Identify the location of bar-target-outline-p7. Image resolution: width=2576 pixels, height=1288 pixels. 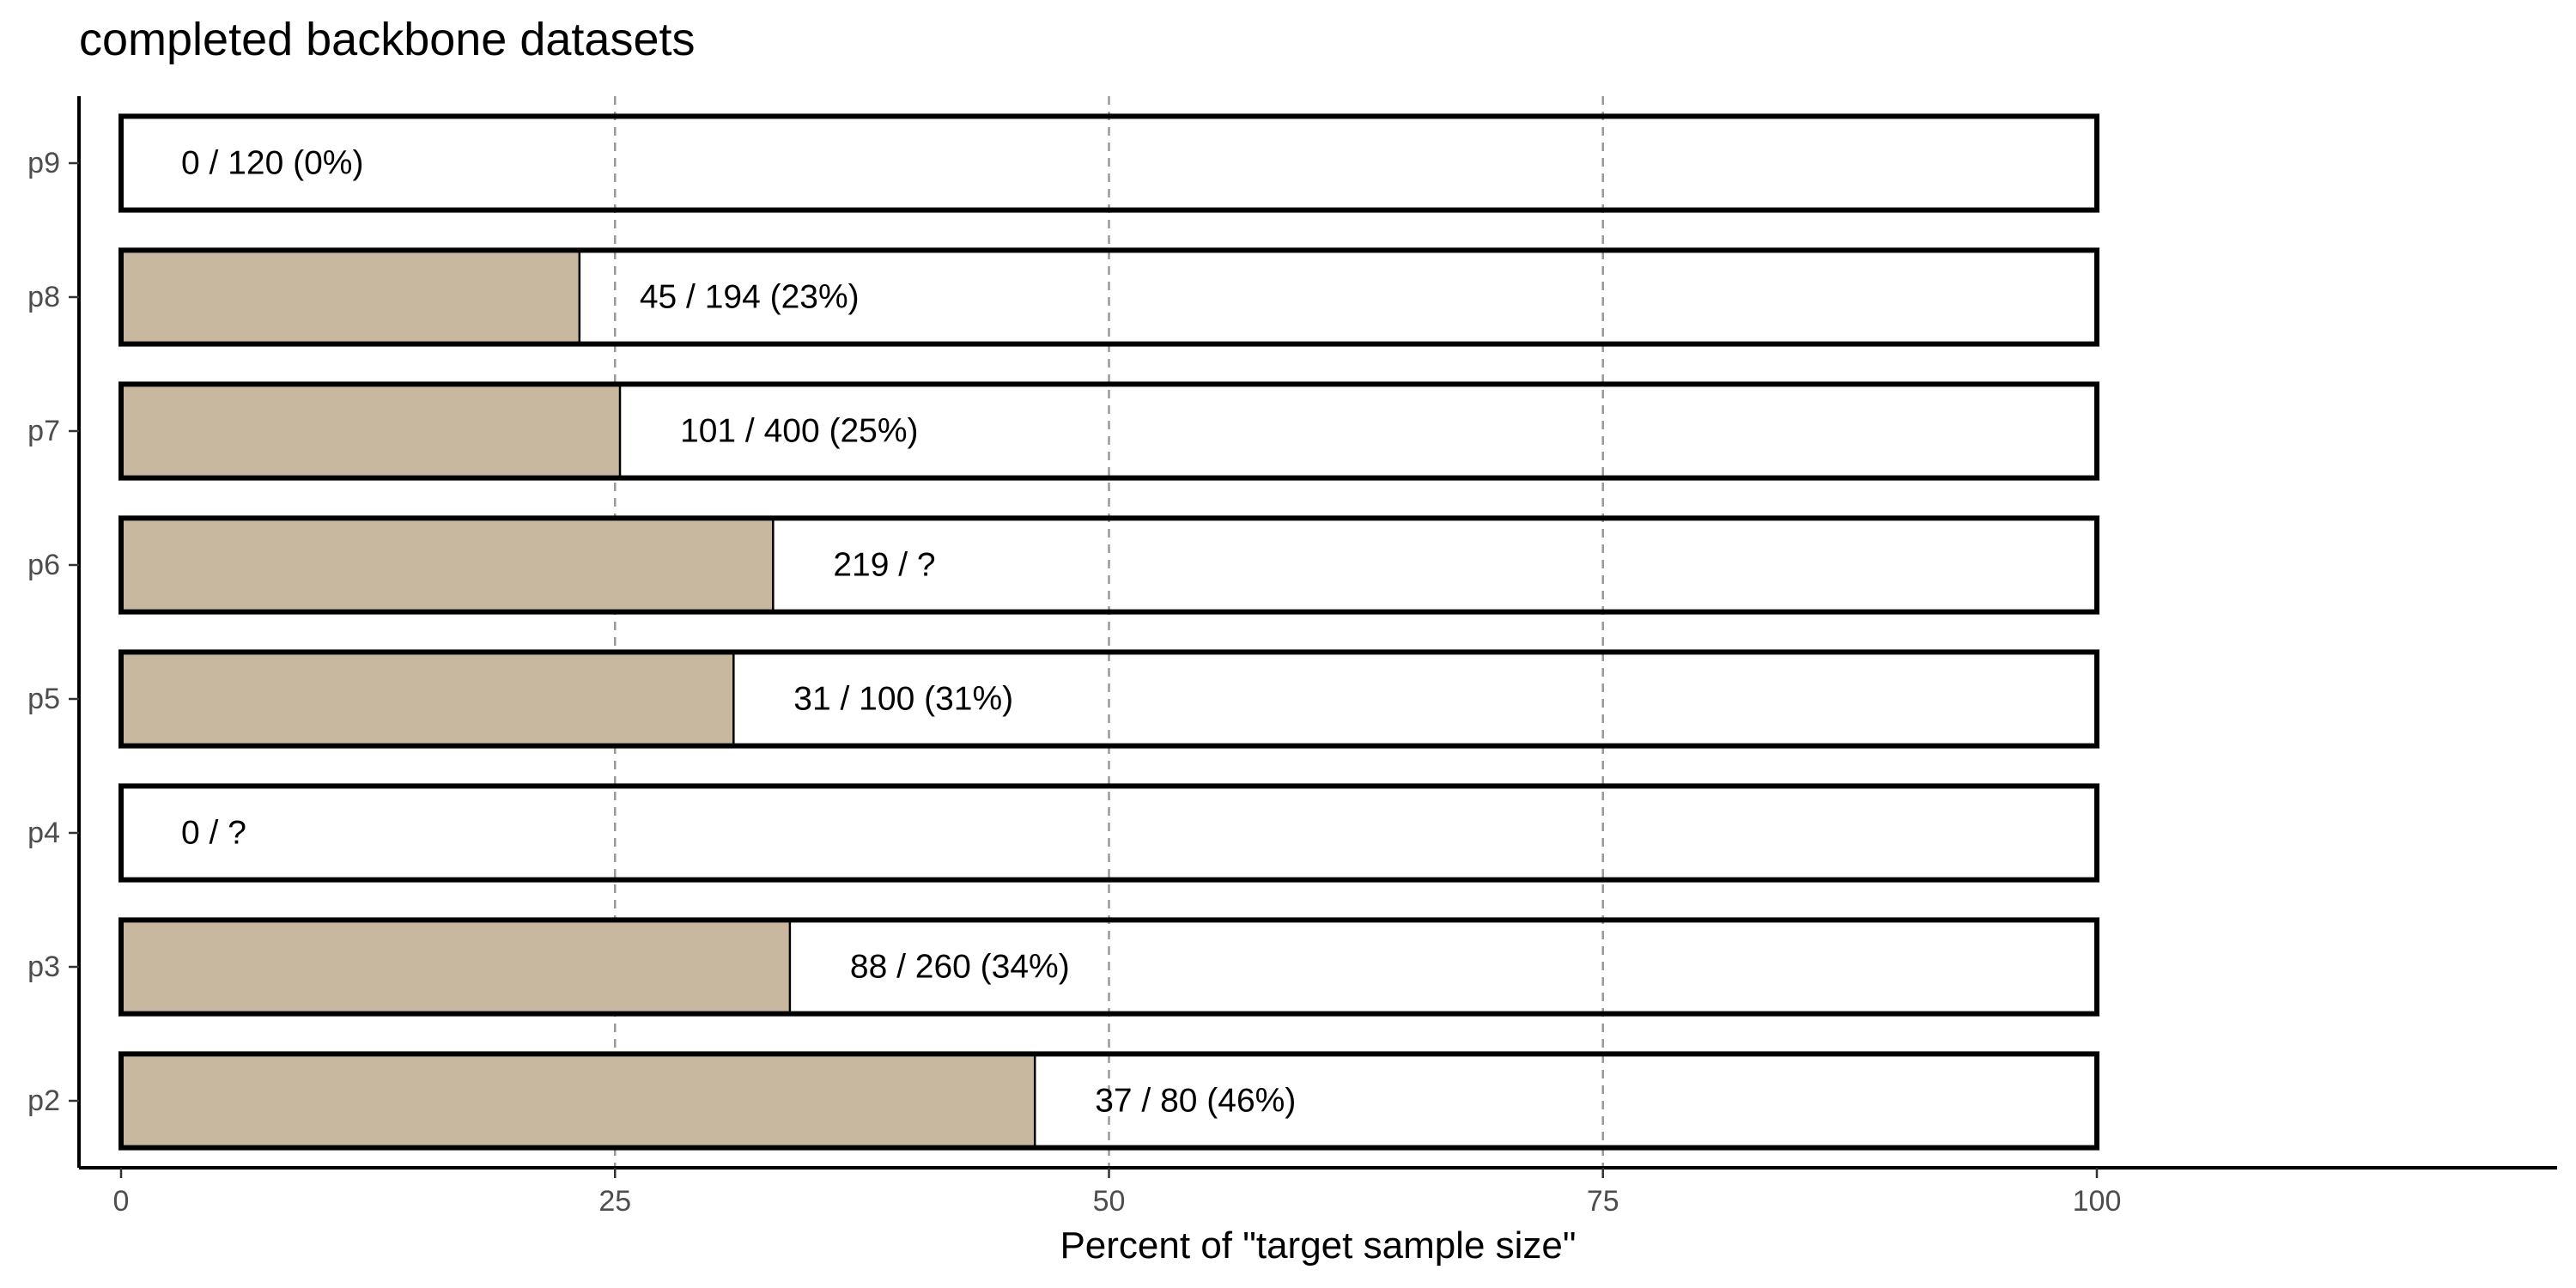
(1108, 431).